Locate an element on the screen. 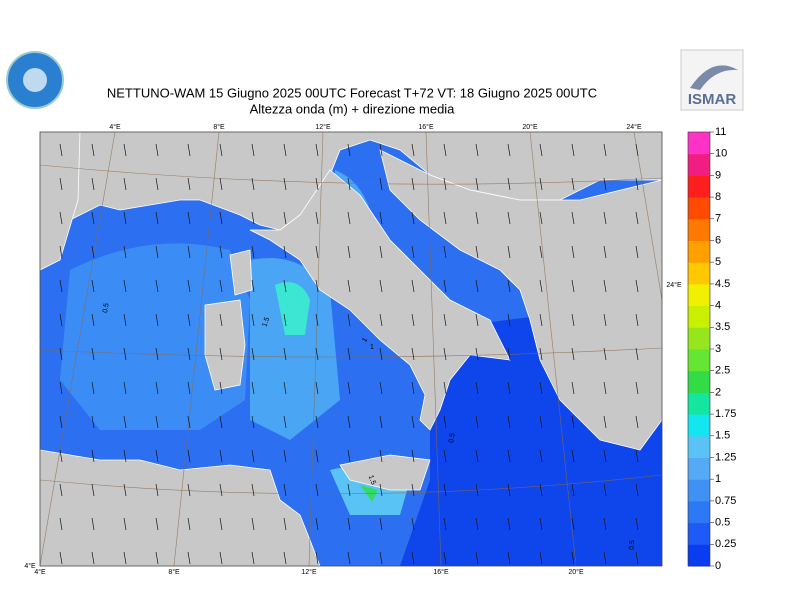 The image size is (794, 596). land-west is located at coordinates (60, 201).